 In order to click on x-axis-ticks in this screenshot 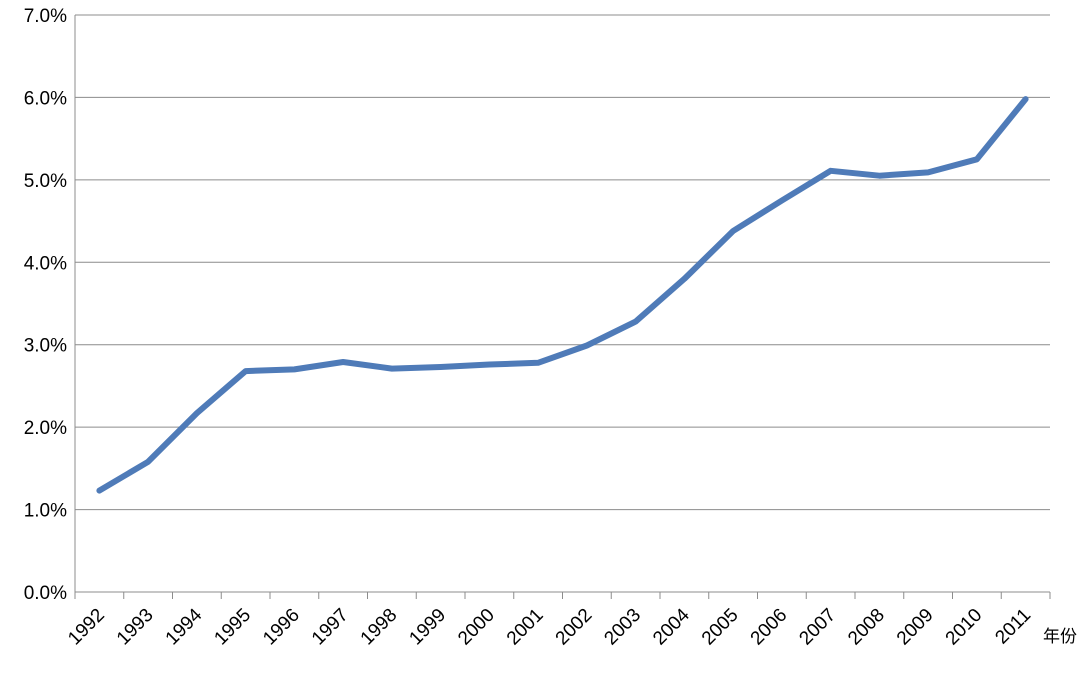, I will do `click(562, 595)`.